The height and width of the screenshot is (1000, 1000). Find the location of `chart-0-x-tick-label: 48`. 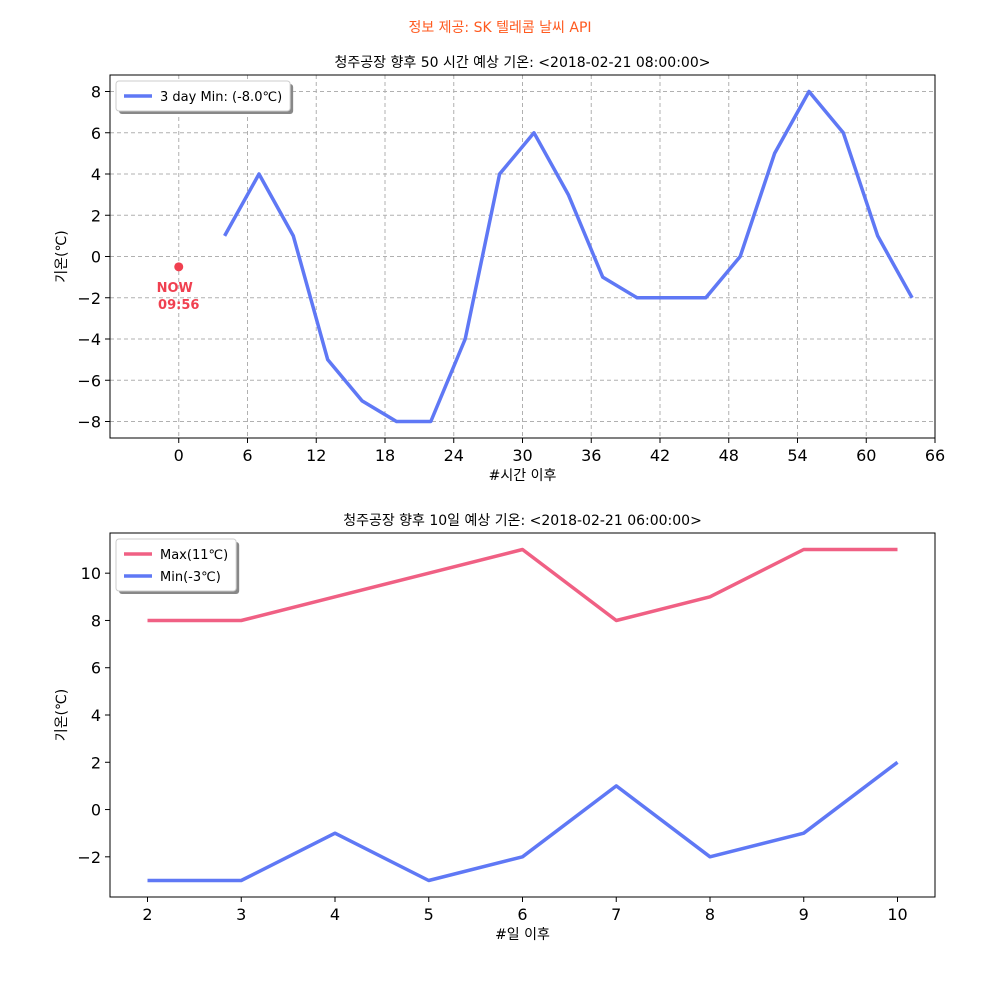

chart-0-x-tick-label: 48 is located at coordinates (729, 455).